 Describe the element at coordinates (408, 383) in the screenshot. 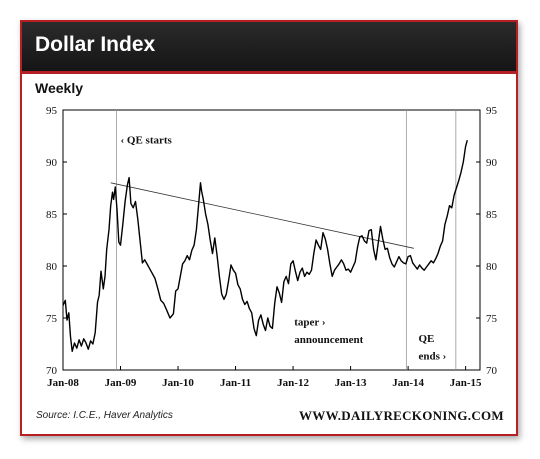

I see `x-tick-label: Jan-14` at that location.